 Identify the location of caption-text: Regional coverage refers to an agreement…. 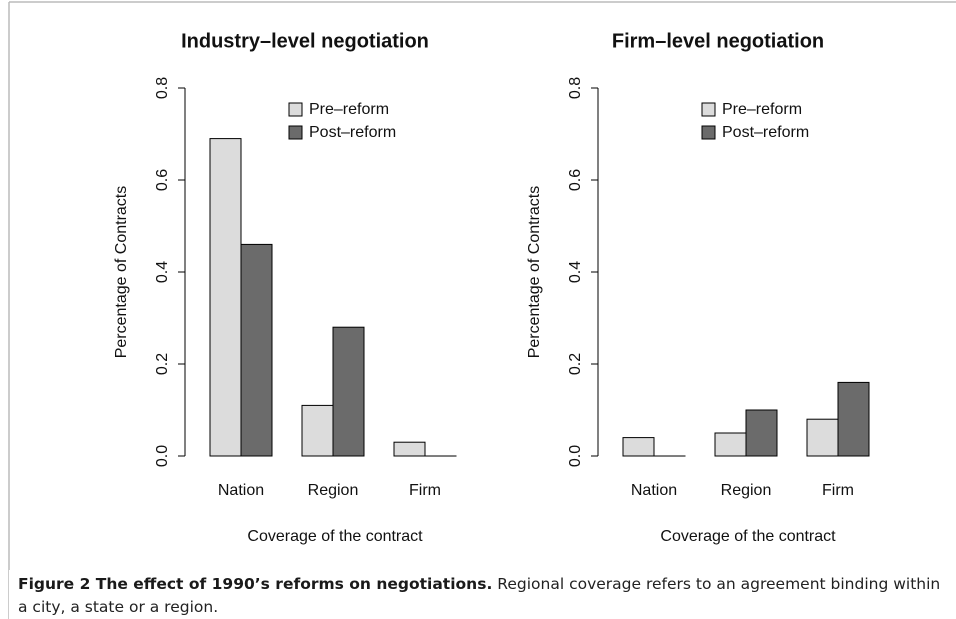
(479, 595).